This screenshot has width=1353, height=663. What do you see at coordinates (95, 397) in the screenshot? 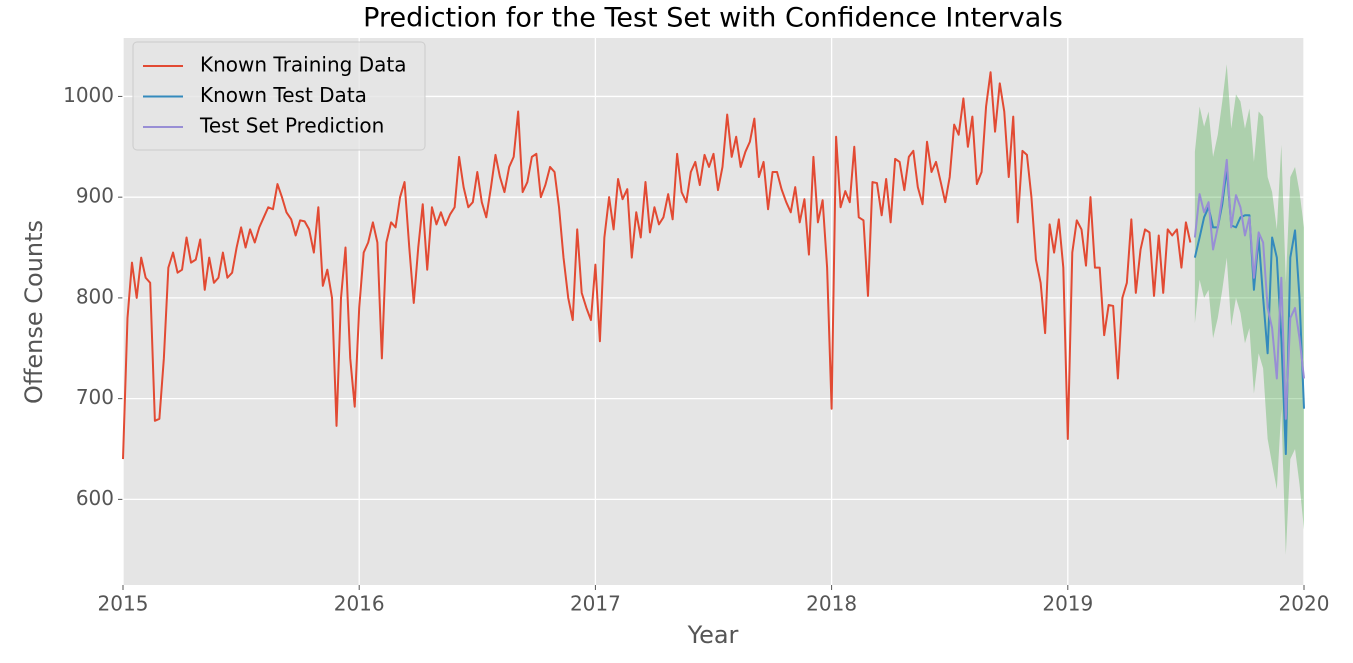
I see `y-tick-label: 700` at bounding box center [95, 397].